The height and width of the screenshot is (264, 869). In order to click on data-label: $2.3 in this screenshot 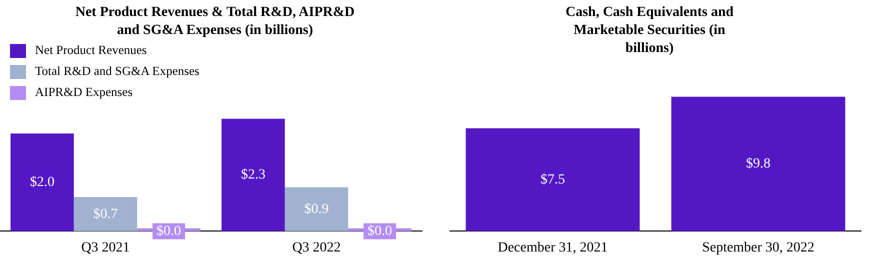, I will do `click(253, 175)`.